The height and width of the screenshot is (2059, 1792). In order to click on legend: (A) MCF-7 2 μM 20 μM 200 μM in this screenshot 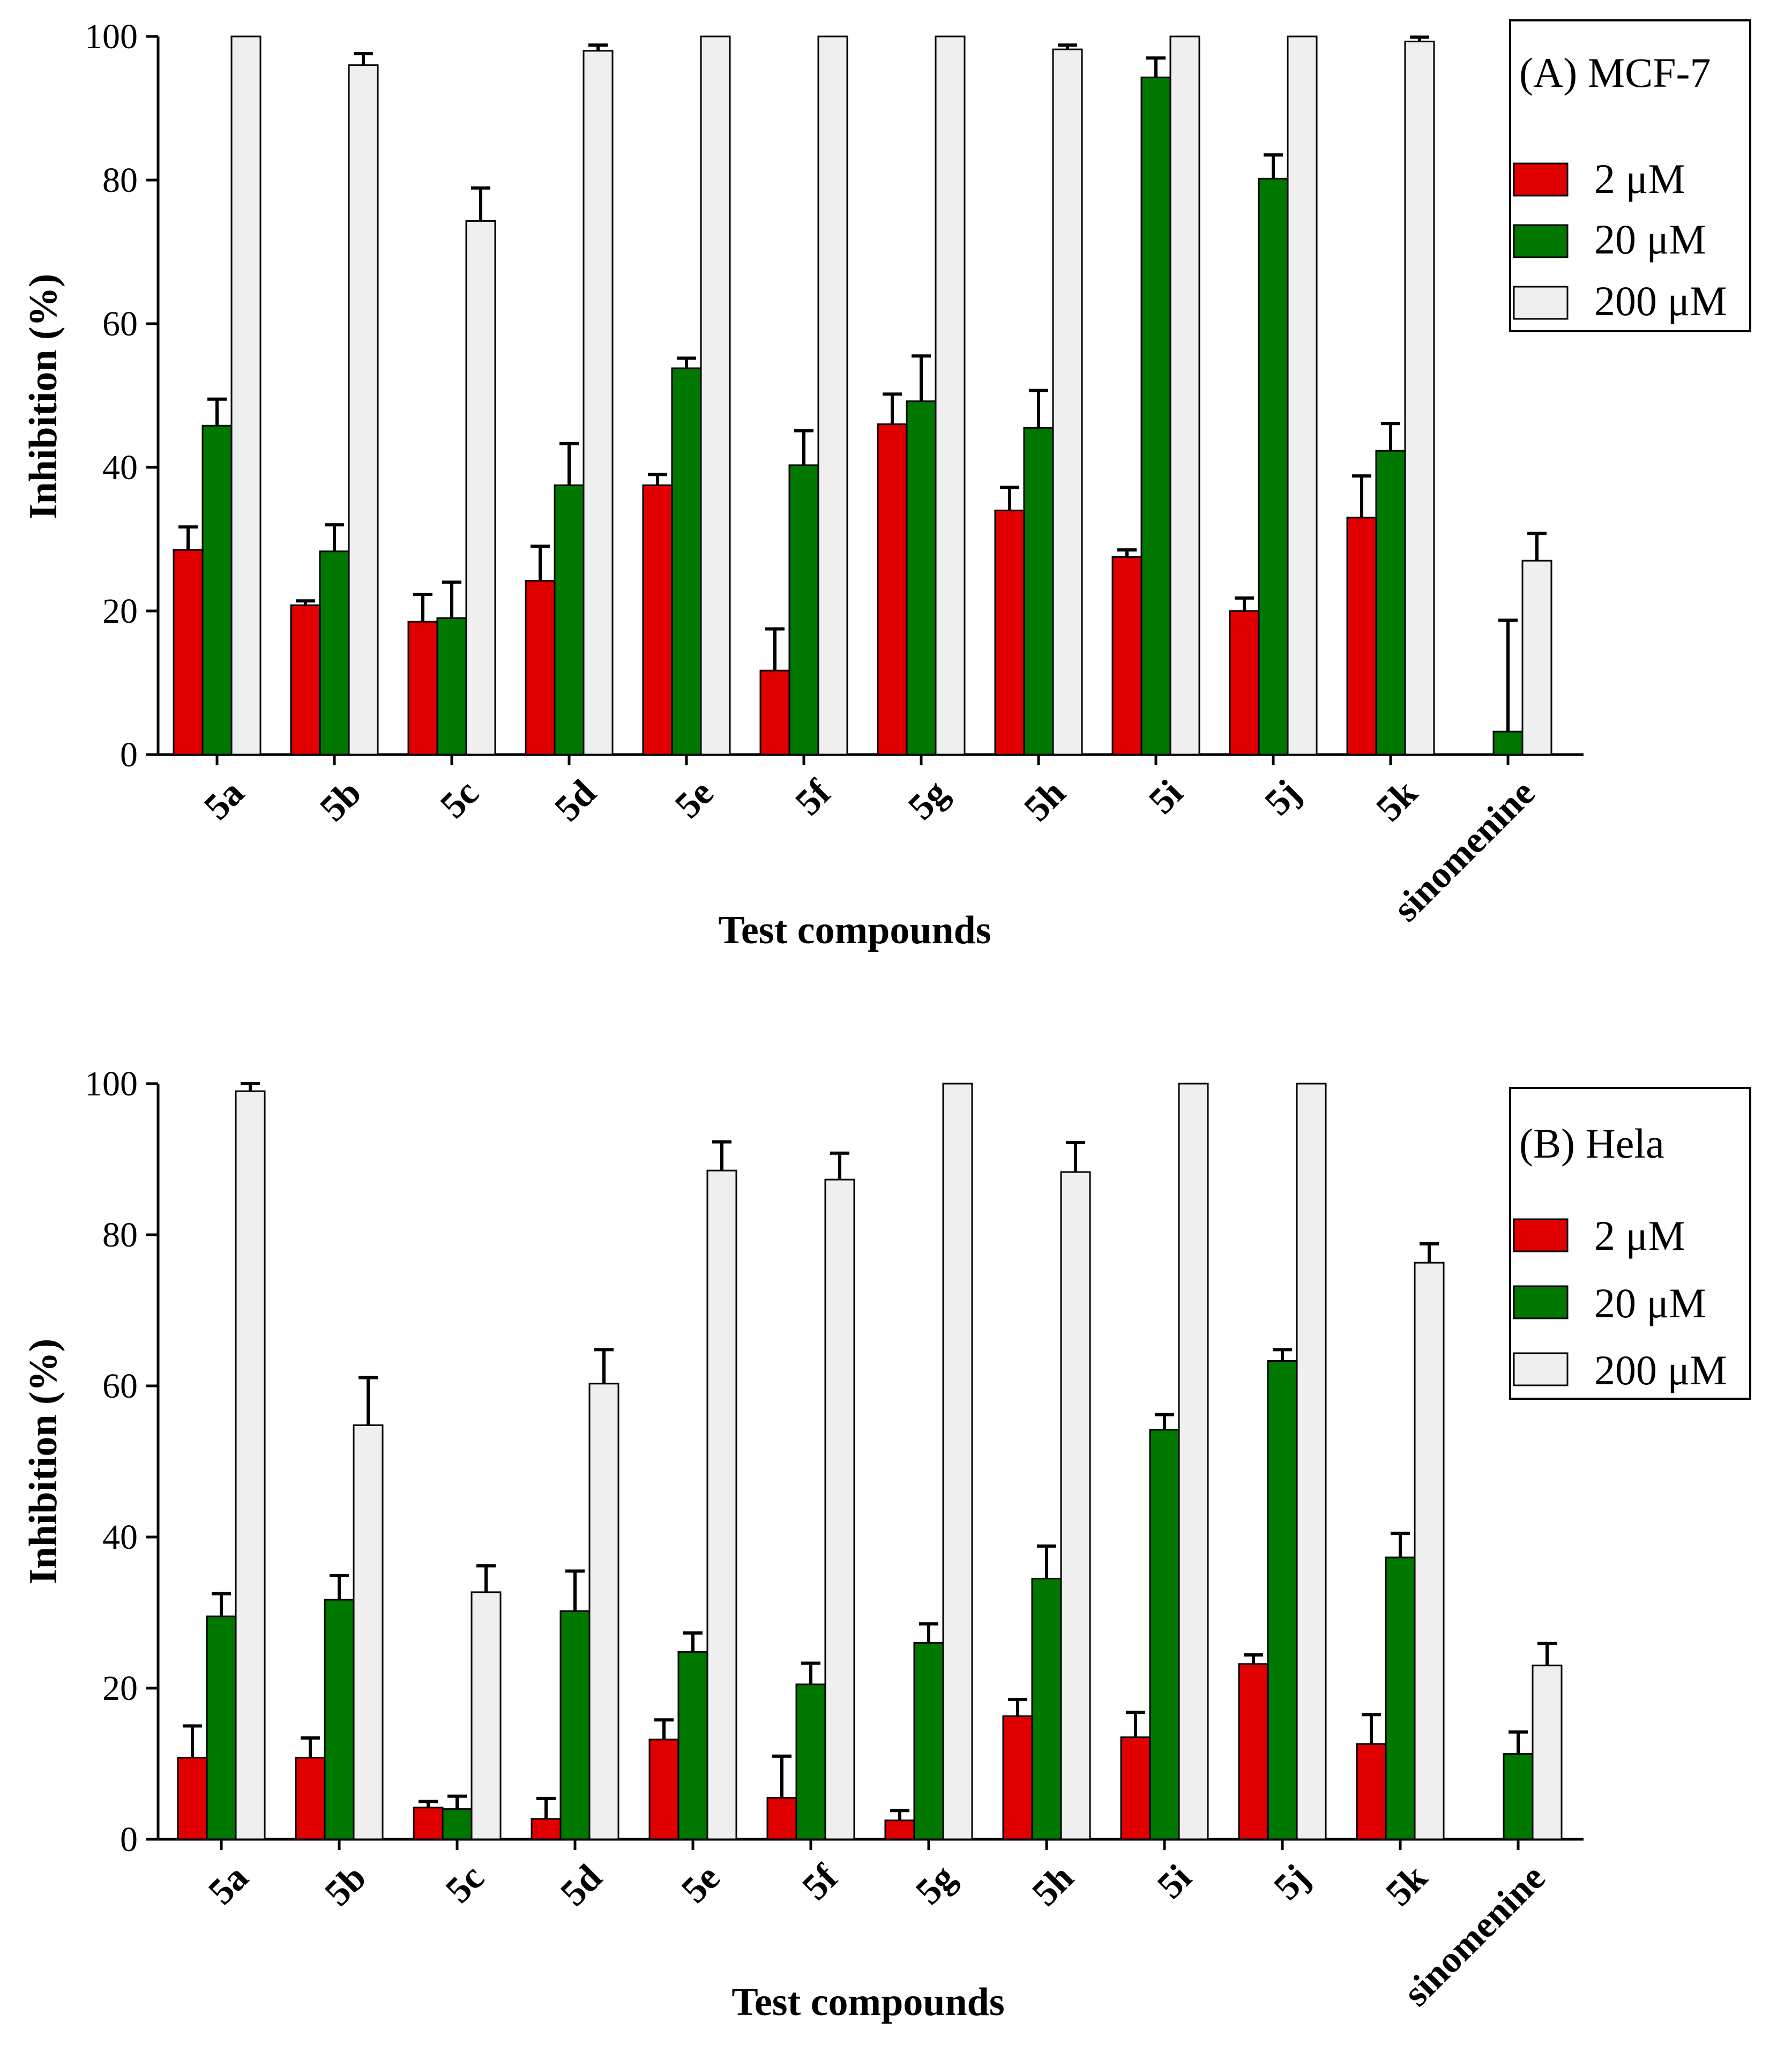, I will do `click(1630, 175)`.